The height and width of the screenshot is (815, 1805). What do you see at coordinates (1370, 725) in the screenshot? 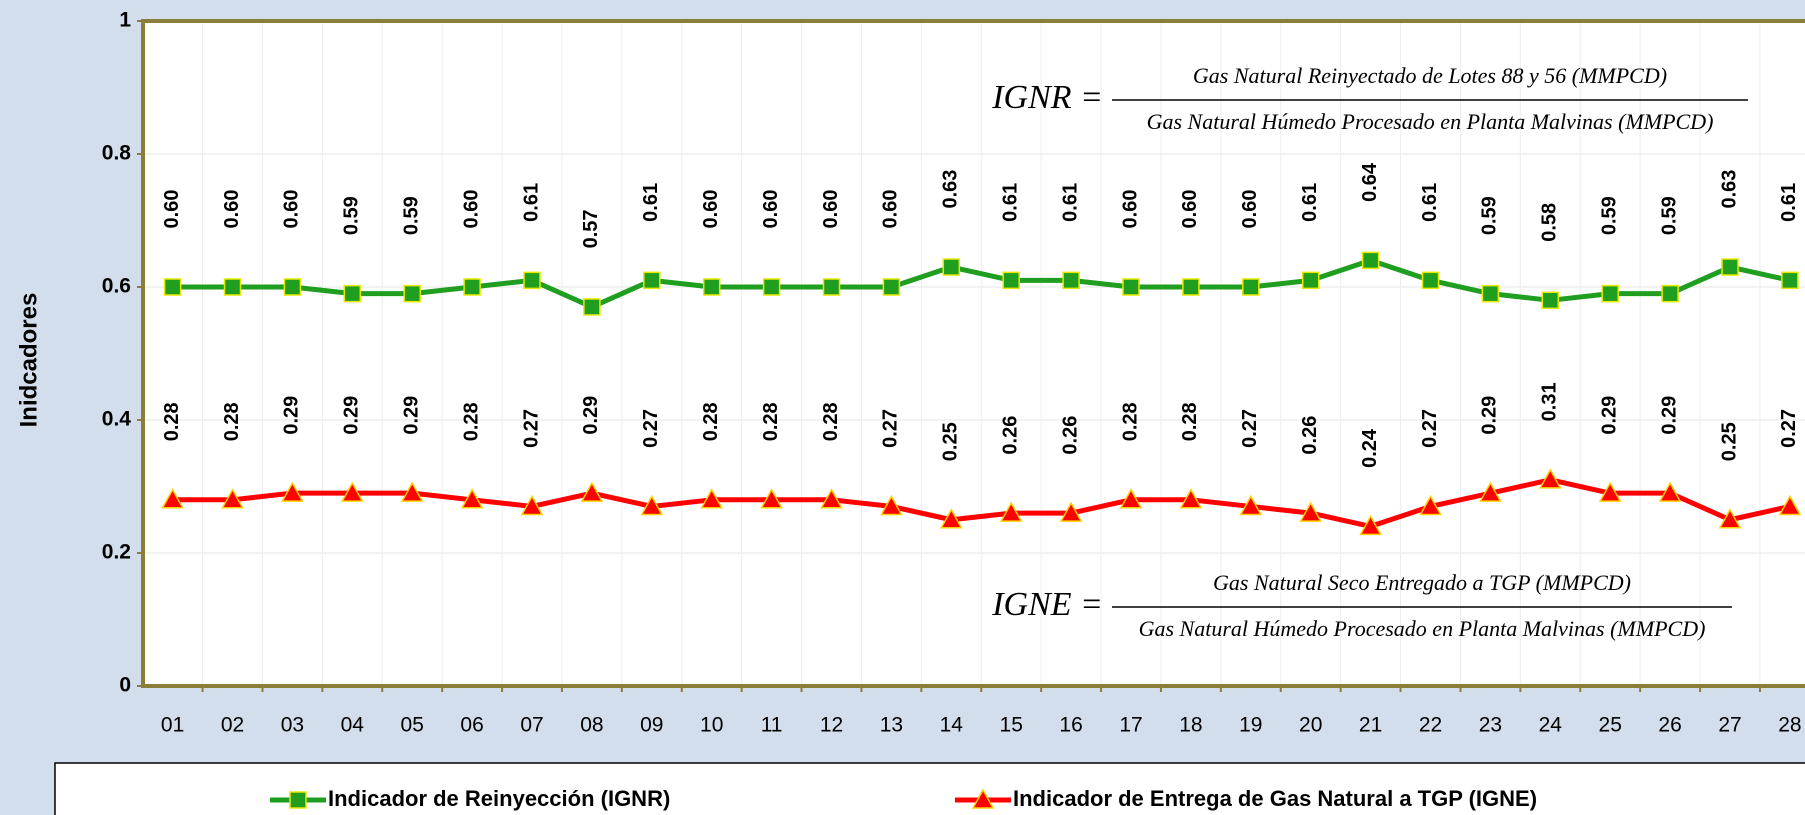
I see `x-tick-label: 21` at bounding box center [1370, 725].